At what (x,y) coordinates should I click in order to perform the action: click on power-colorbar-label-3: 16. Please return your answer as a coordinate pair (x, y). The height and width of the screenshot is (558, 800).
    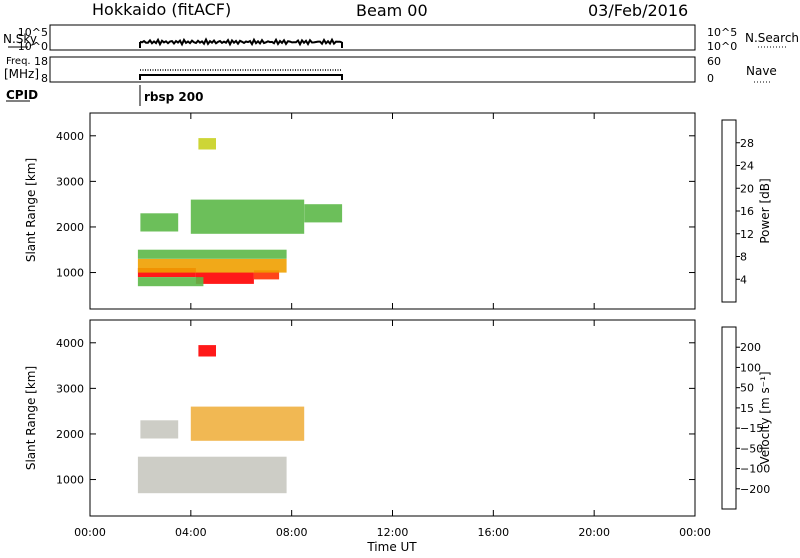
    Looking at the image, I should click on (747, 211).